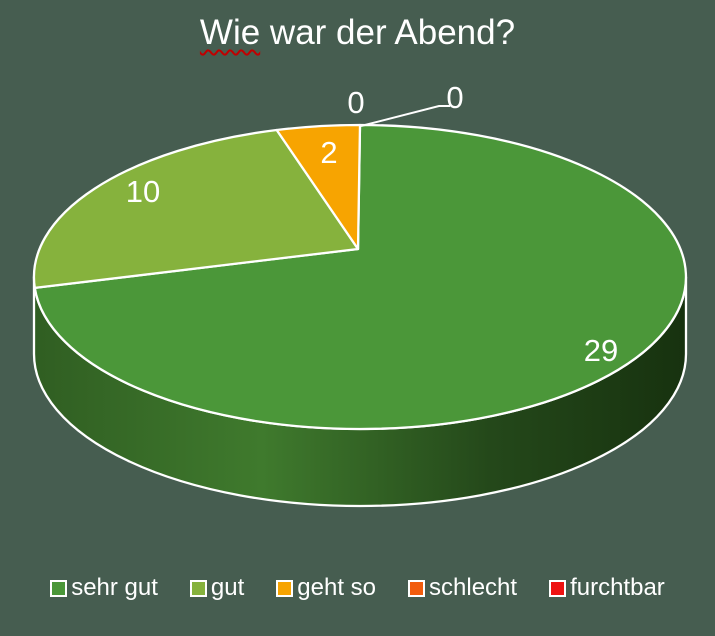 This screenshot has width=715, height=636. Describe the element at coordinates (285, 588) in the screenshot. I see `legend-swatch-geht-so` at that location.